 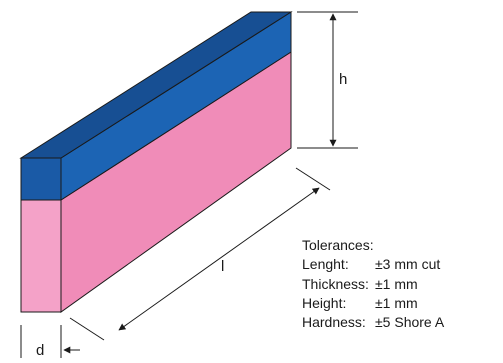 I want to click on tolerance-row-thickness: Thickness: ±1 mm, so click(x=373, y=284).